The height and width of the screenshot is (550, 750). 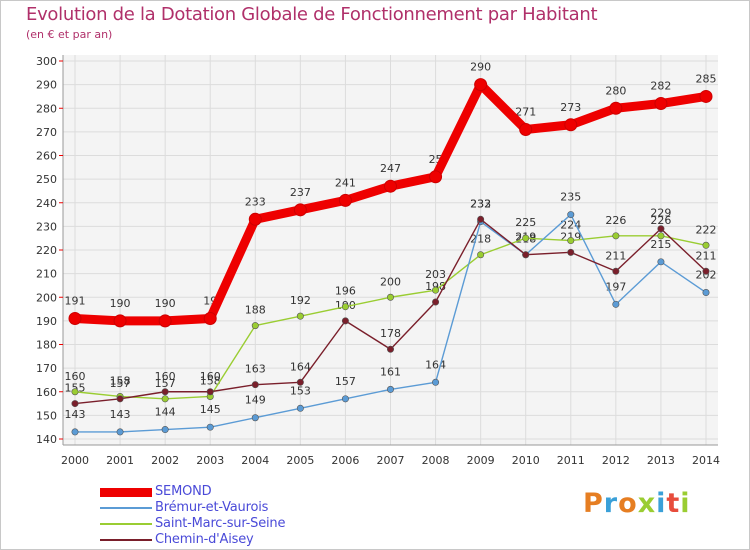 I want to click on x-tick-label: 2012, so click(x=616, y=460).